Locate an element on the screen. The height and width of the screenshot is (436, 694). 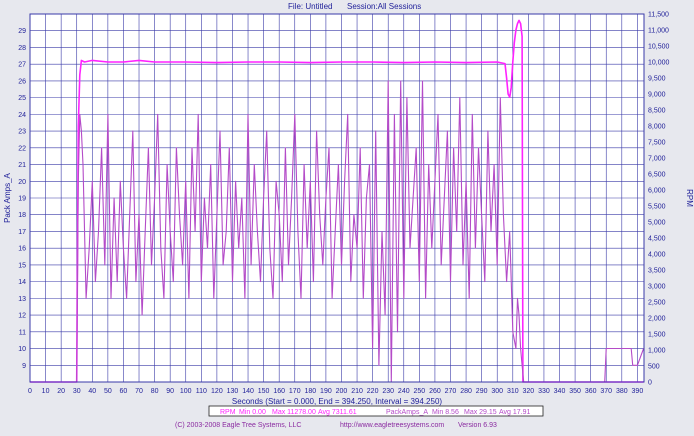
x-tick-label: 110 is located at coordinates (201, 391).